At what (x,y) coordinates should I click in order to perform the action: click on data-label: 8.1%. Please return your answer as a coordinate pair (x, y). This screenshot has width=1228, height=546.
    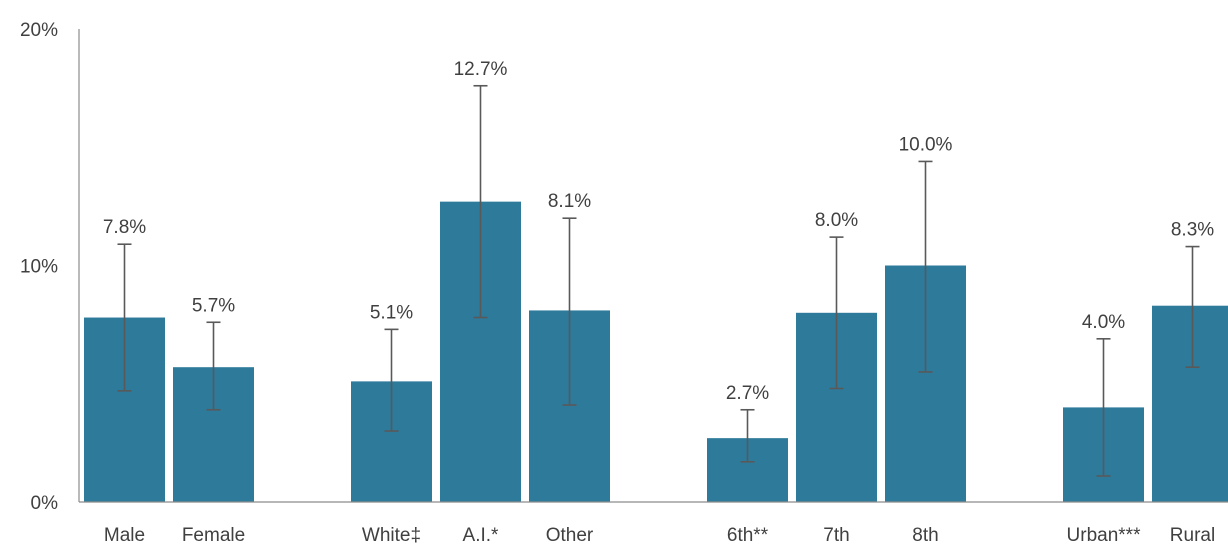
    Looking at the image, I should click on (569, 201).